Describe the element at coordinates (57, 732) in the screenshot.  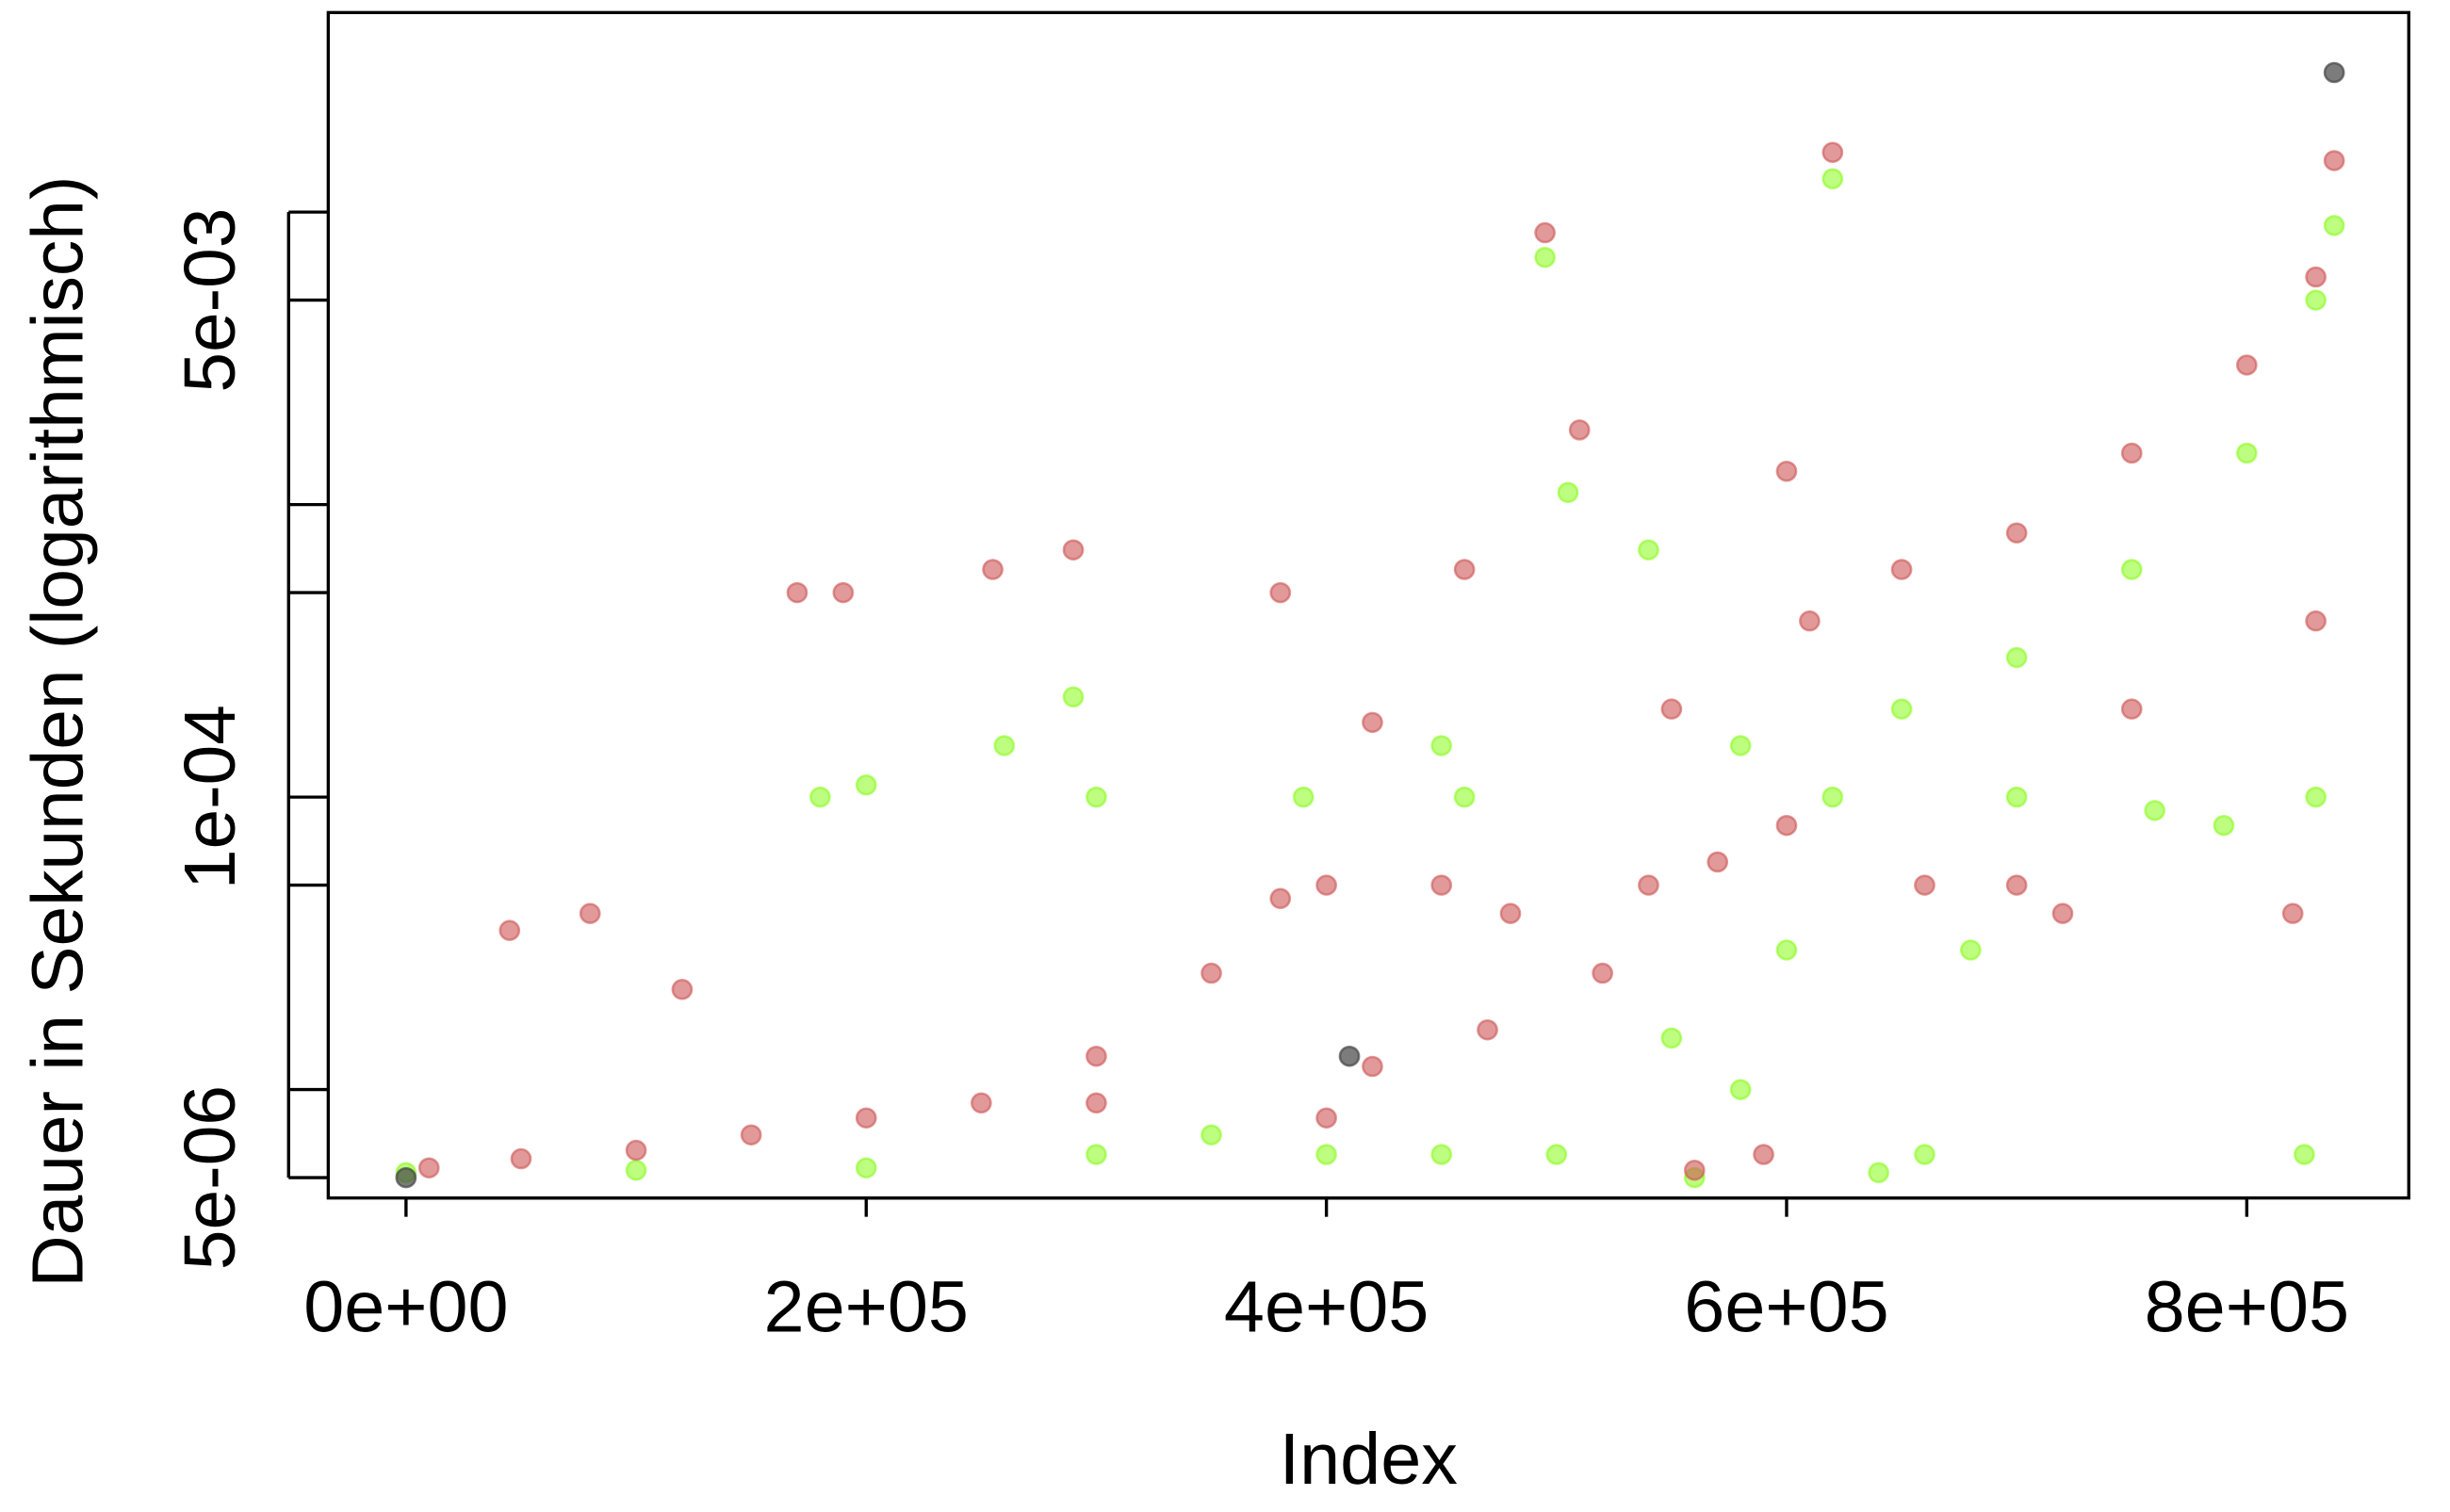
I see `y-axis-label: Dauer in Sekunden (logarithmisch)` at that location.